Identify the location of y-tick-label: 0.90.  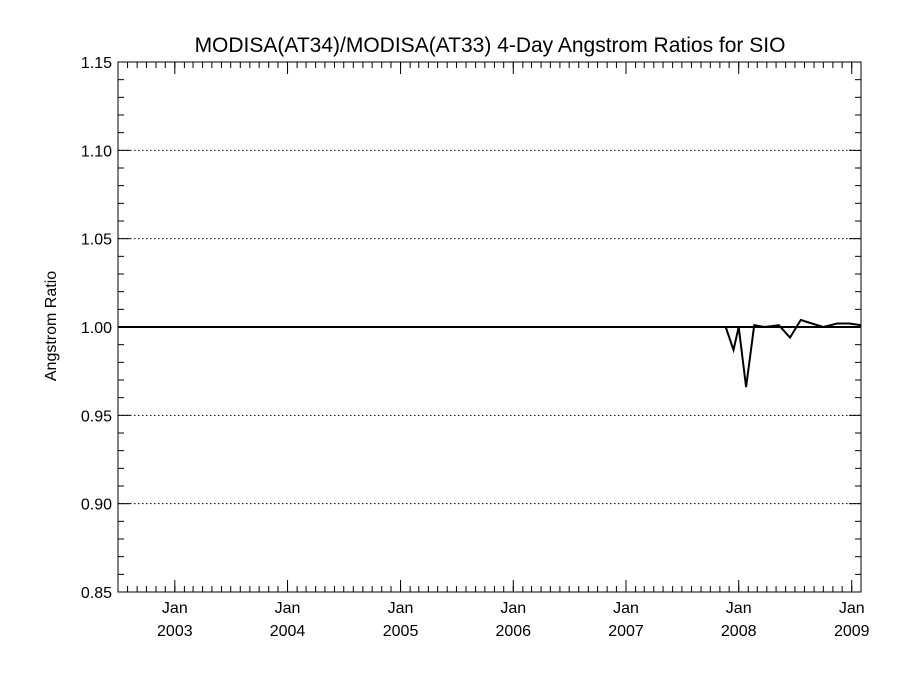
(96, 505).